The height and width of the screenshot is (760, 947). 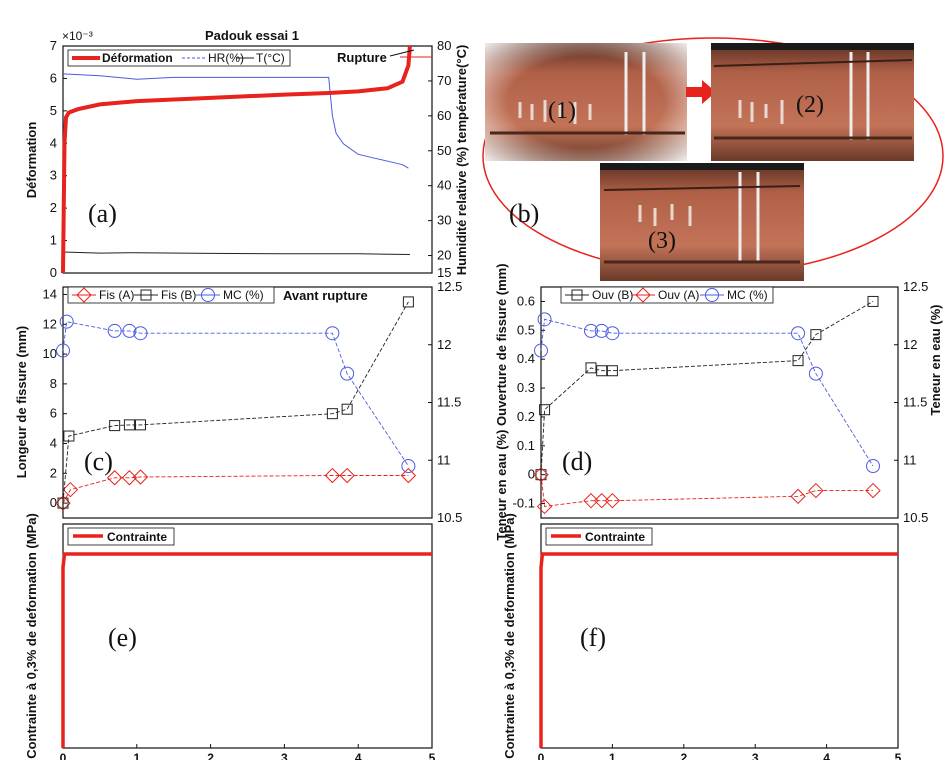 I want to click on y-right-axis-label: Humidité relative (%) température(°C), so click(x=461, y=160).